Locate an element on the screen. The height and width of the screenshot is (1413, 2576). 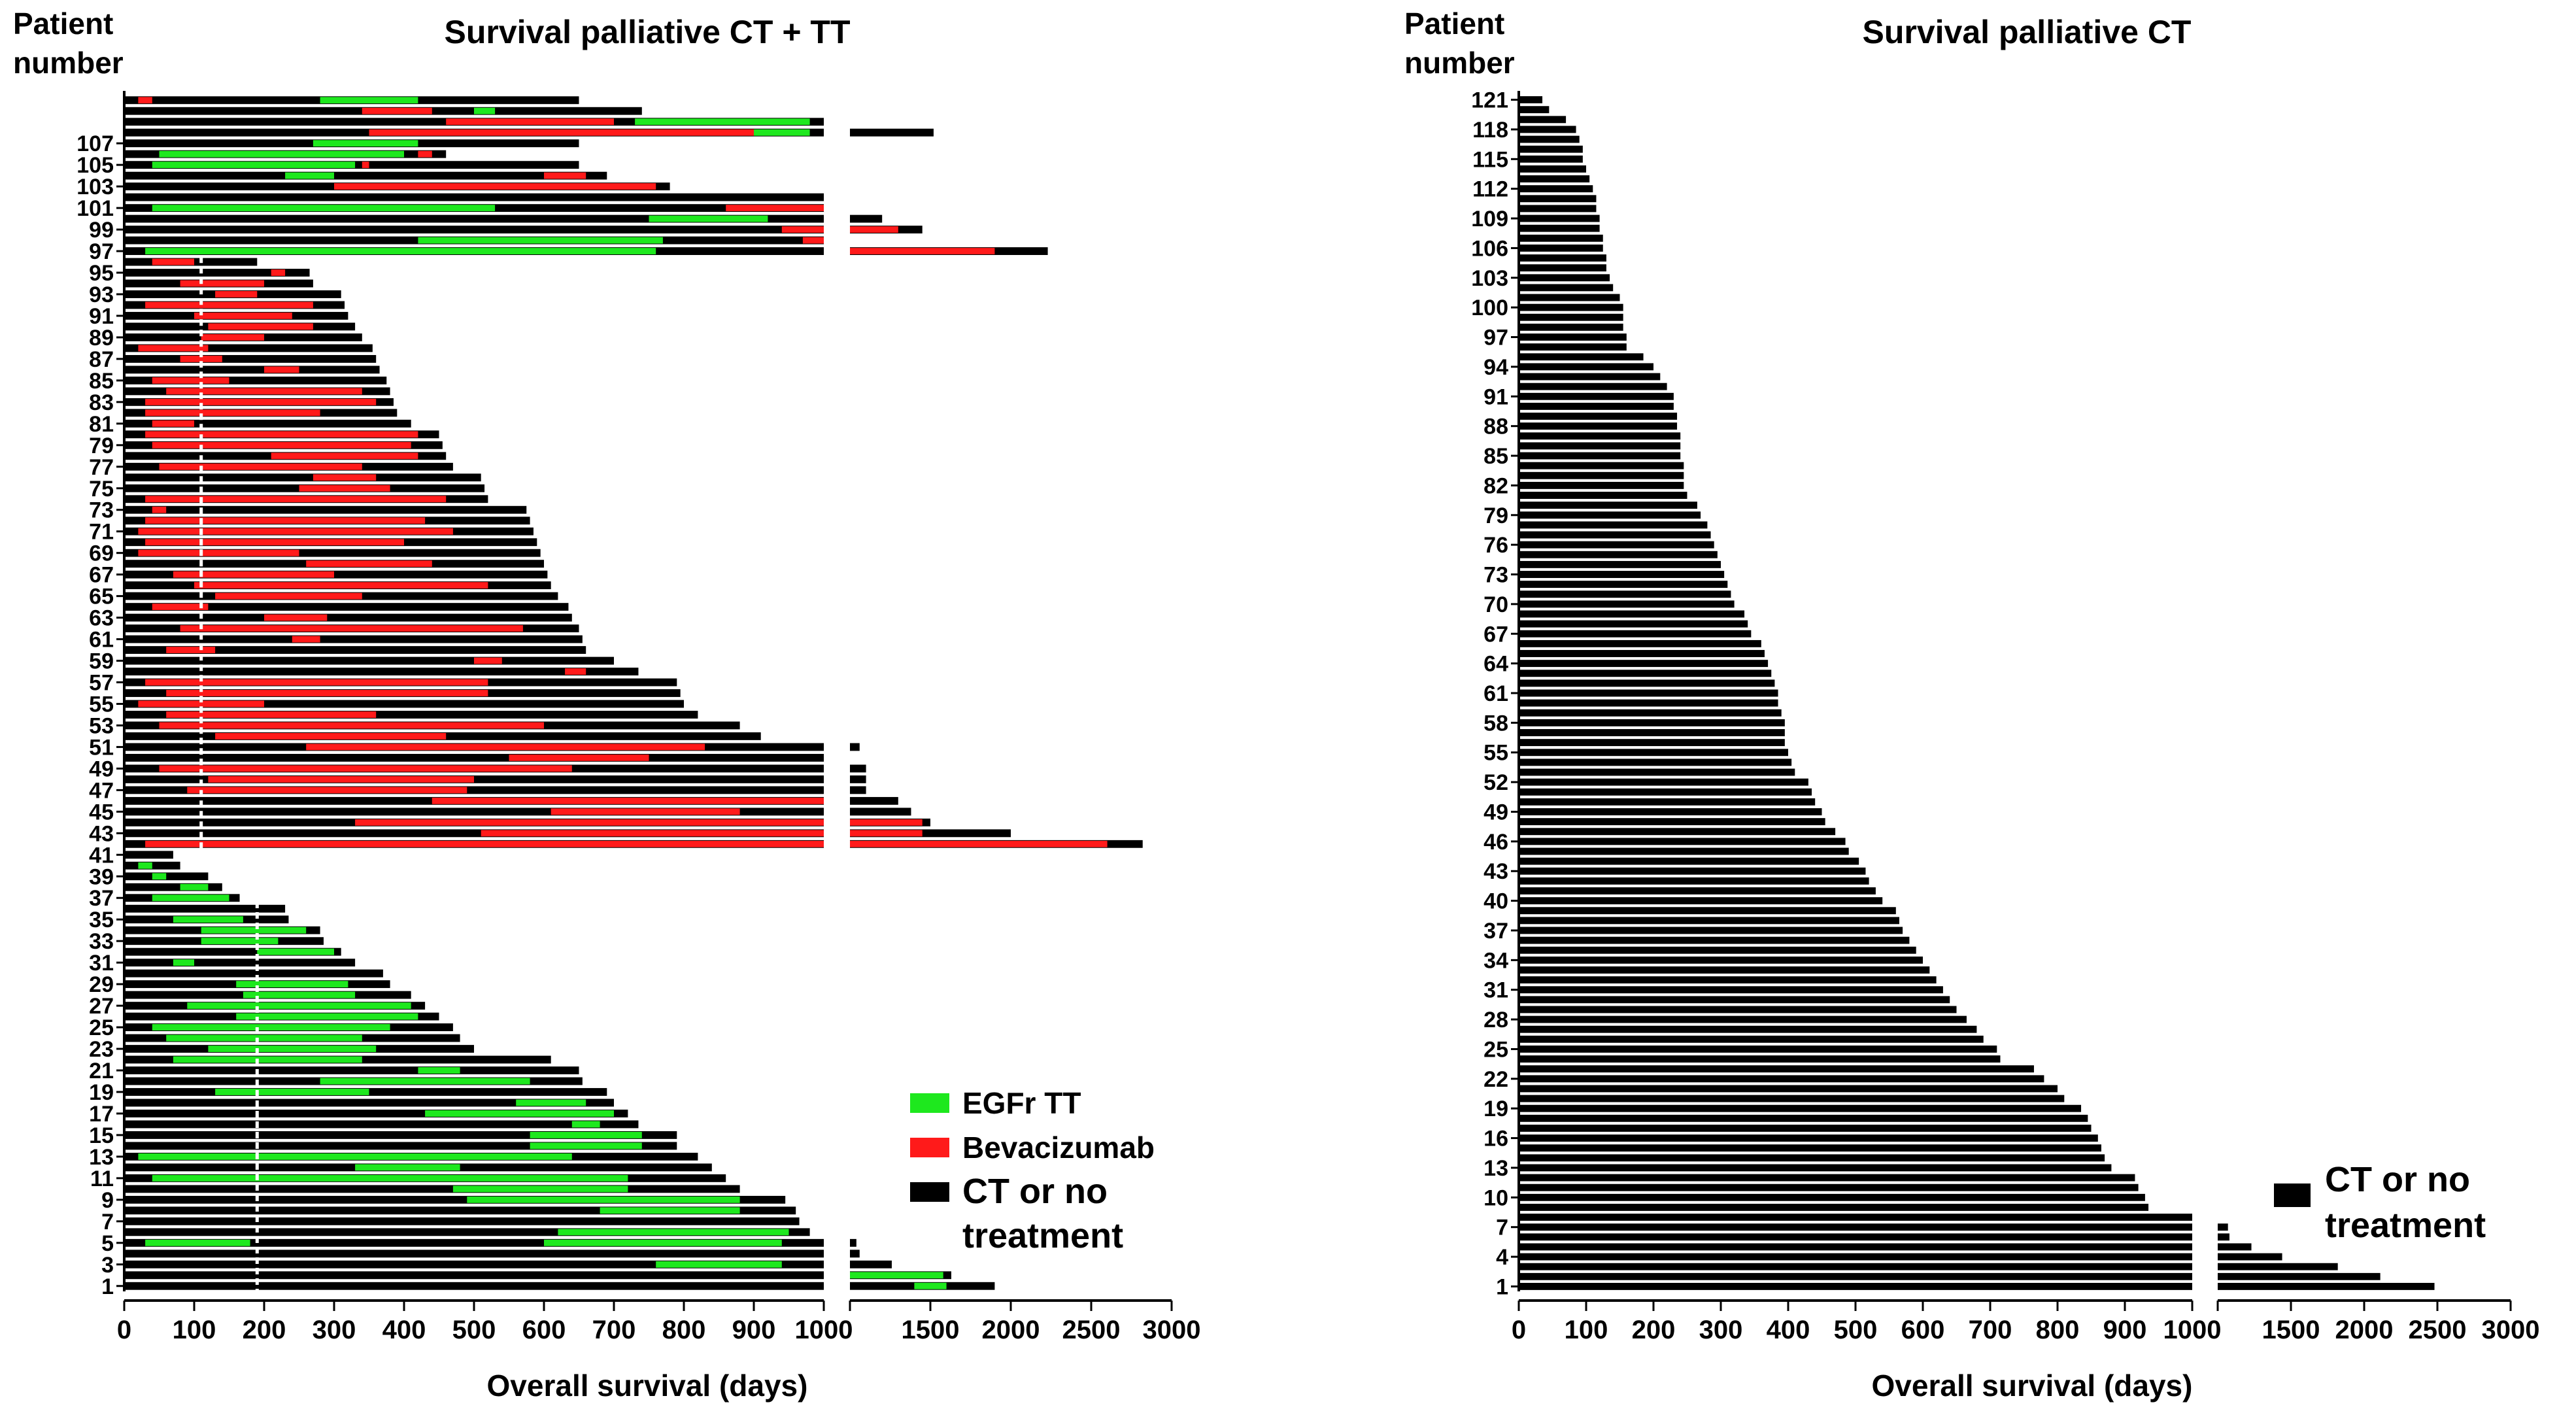
left-ytick-label-59: 59 is located at coordinates (101, 661).